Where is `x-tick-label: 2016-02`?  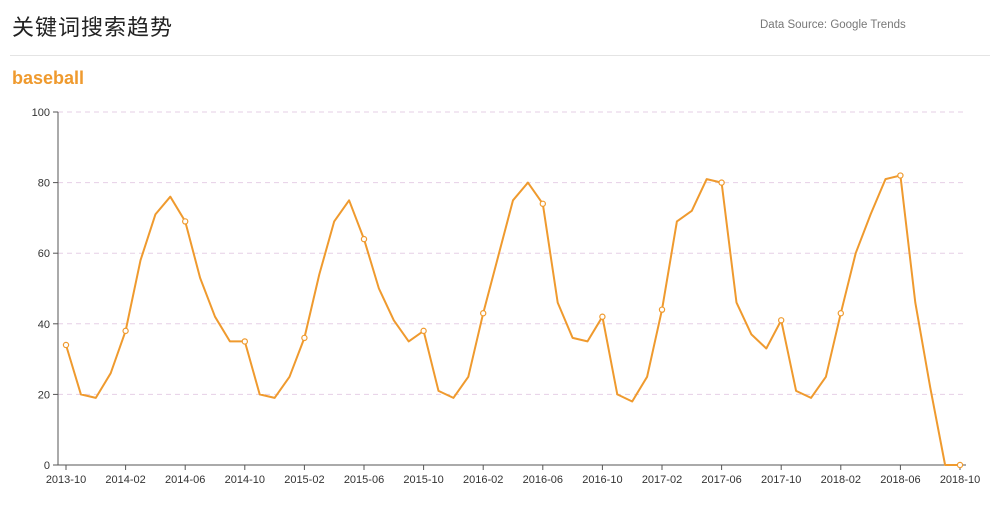
x-tick-label: 2016-02 is located at coordinates (483, 480).